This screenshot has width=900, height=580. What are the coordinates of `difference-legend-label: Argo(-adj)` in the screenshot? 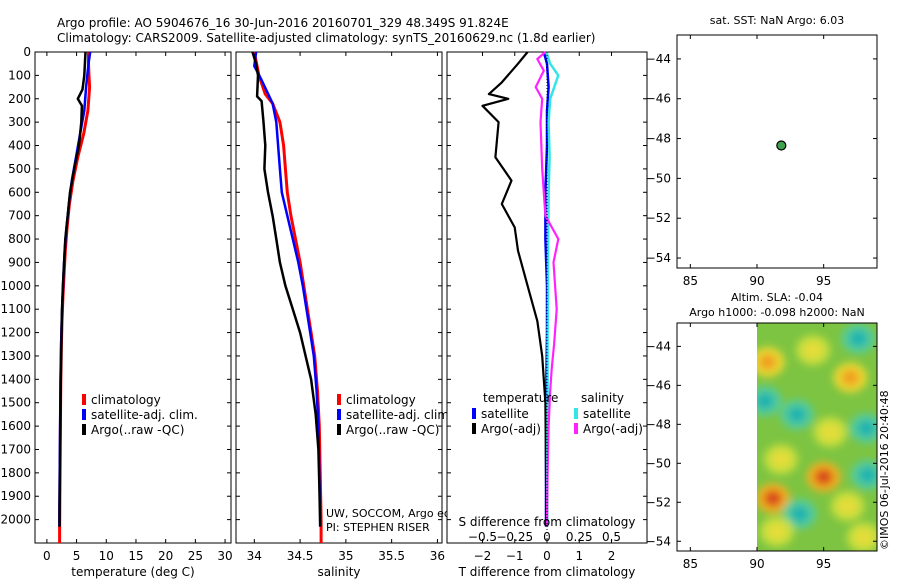 It's located at (613, 429).